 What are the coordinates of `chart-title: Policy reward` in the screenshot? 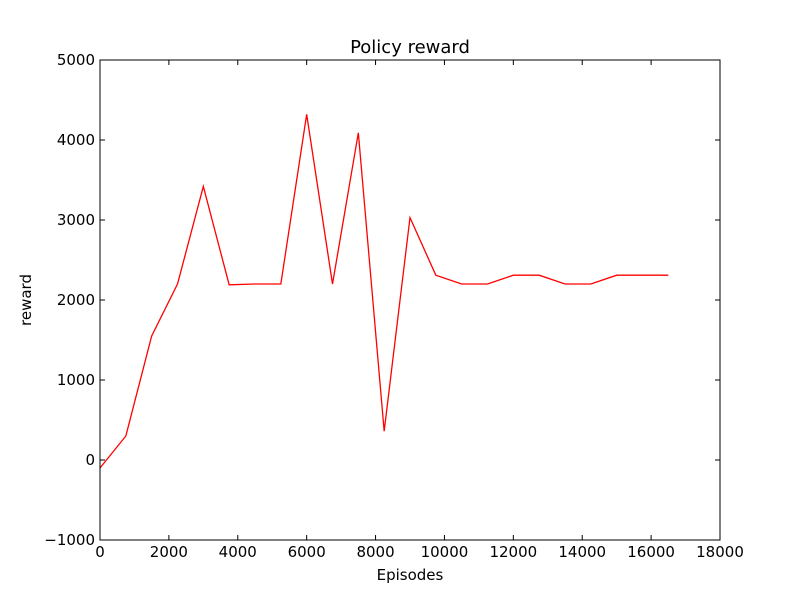 It's located at (410, 47).